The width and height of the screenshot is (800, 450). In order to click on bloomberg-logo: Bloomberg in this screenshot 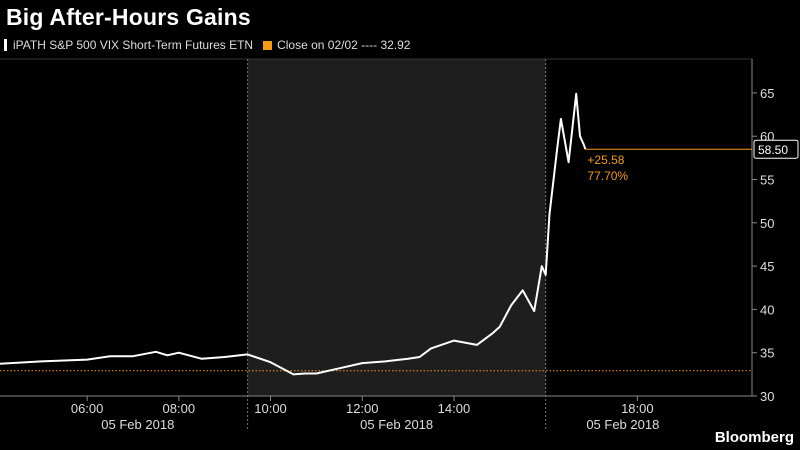, I will do `click(754, 437)`.